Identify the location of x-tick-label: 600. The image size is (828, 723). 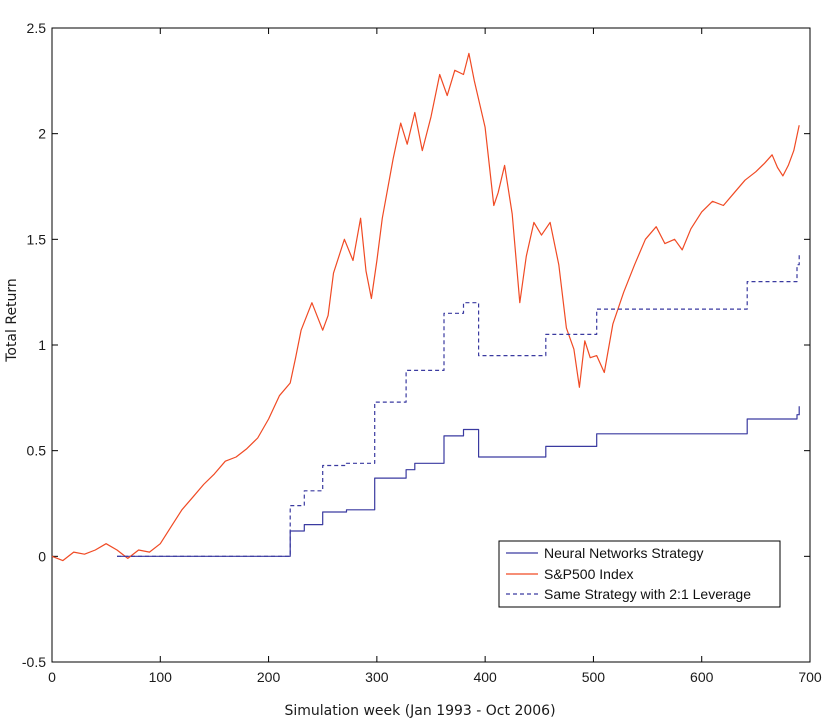
(702, 677).